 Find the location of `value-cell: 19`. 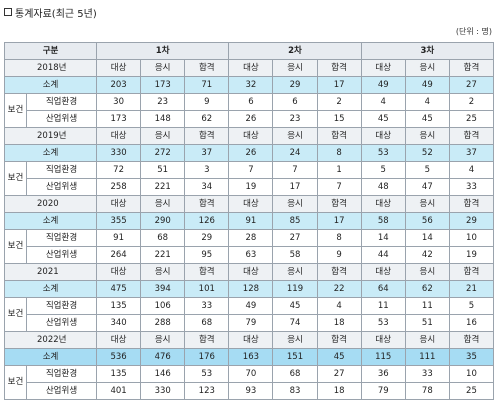

value-cell: 19 is located at coordinates (471, 255).